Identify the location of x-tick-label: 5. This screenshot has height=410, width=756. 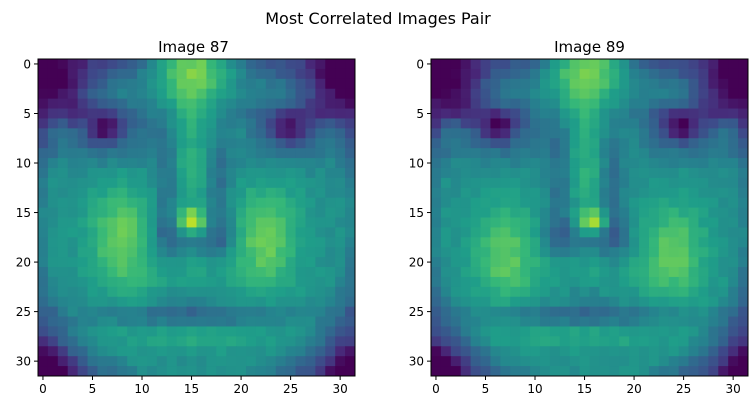
(486, 389).